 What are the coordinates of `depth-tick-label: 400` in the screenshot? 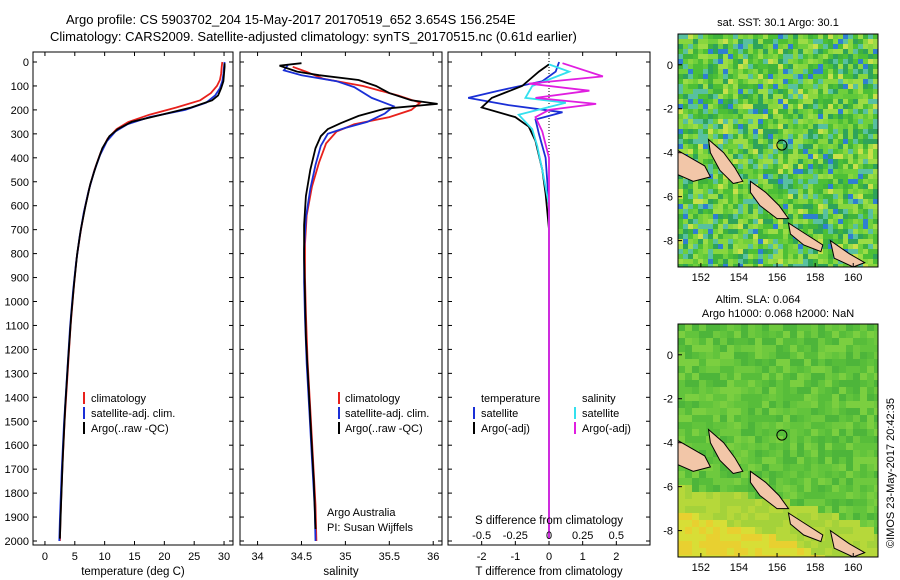 It's located at (20, 159).